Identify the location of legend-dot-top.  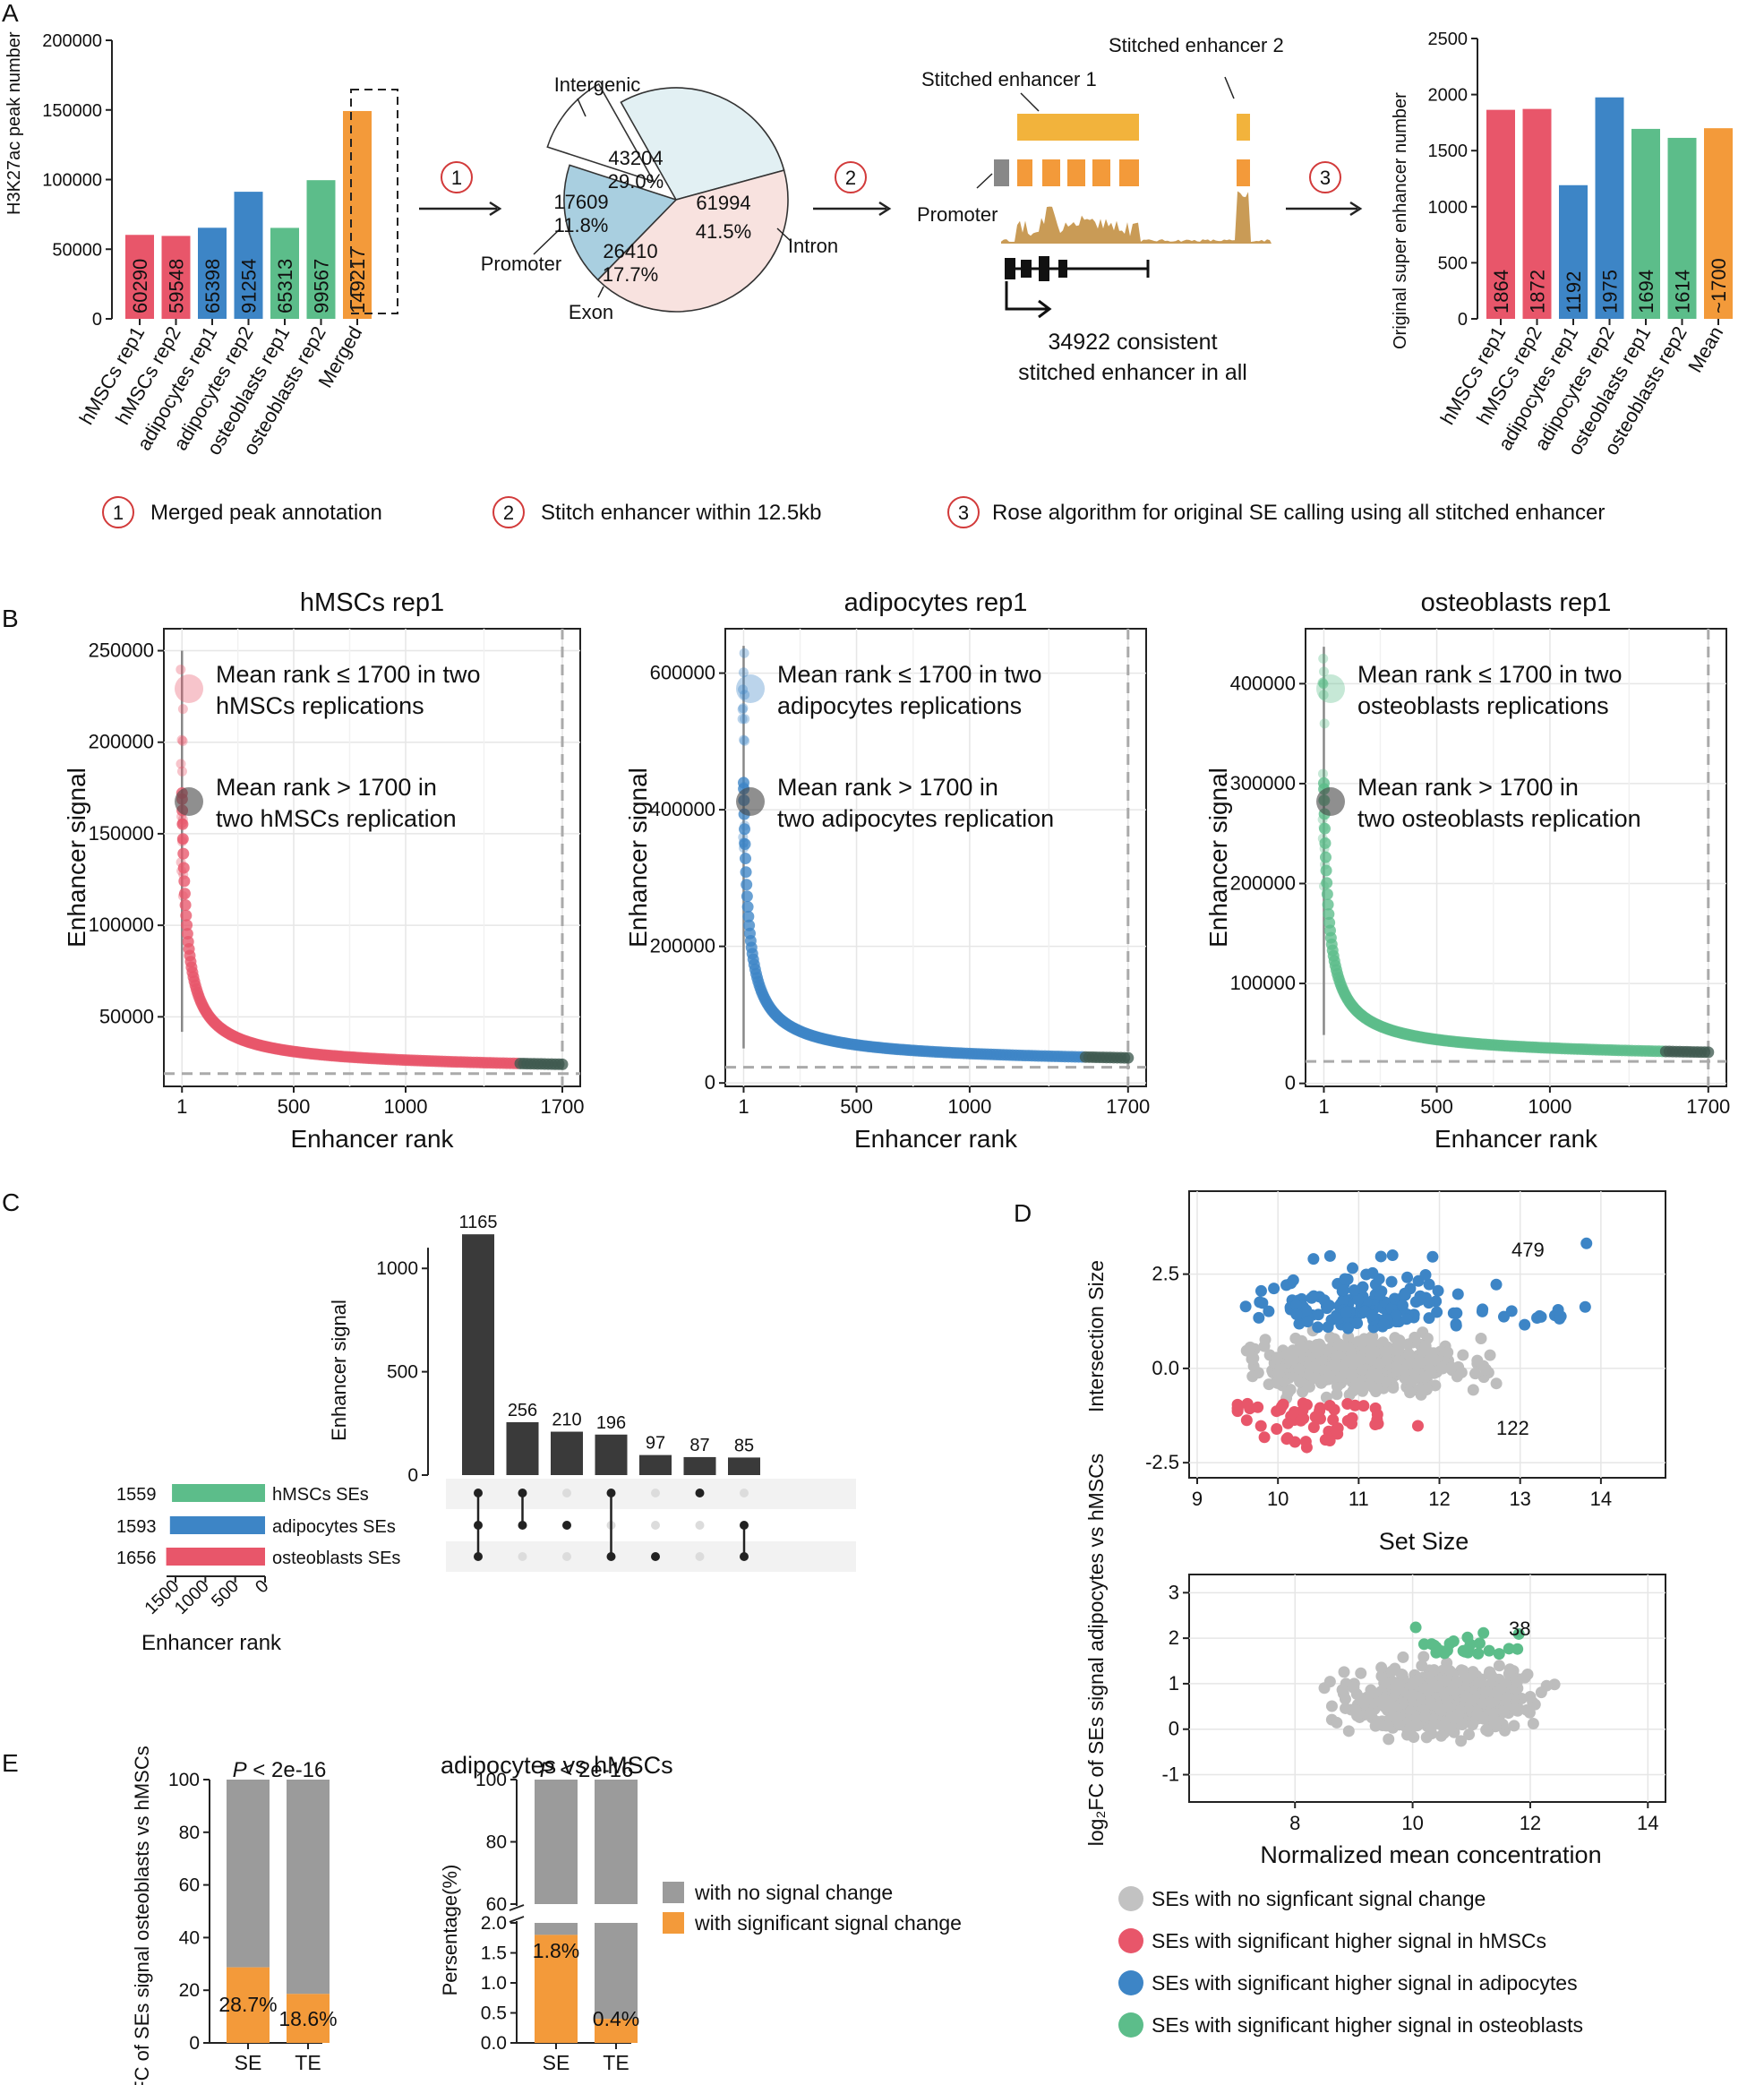
(750, 689).